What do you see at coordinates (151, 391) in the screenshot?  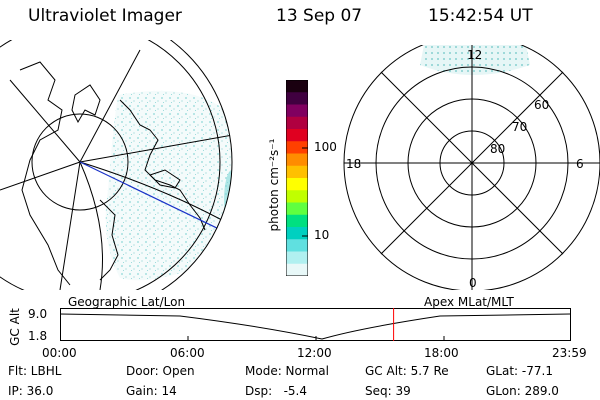 I see `gain-readout: Gain: 14` at bounding box center [151, 391].